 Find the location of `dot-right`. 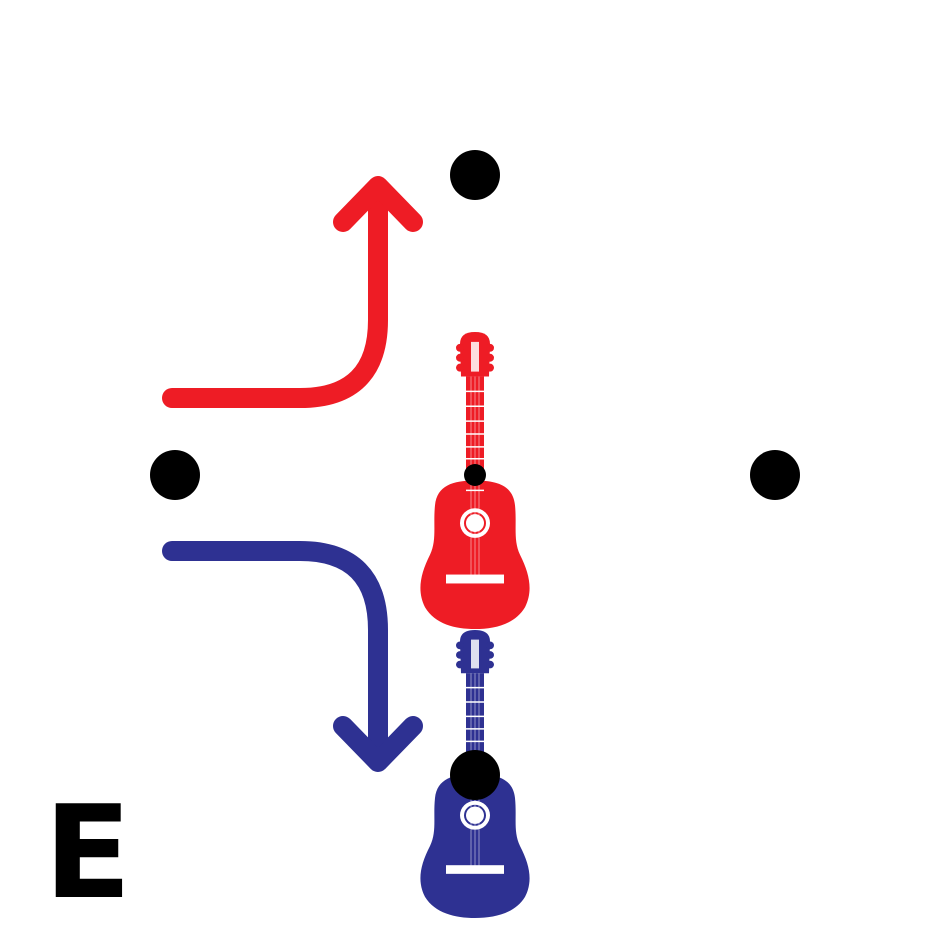

dot-right is located at coordinates (775, 475).